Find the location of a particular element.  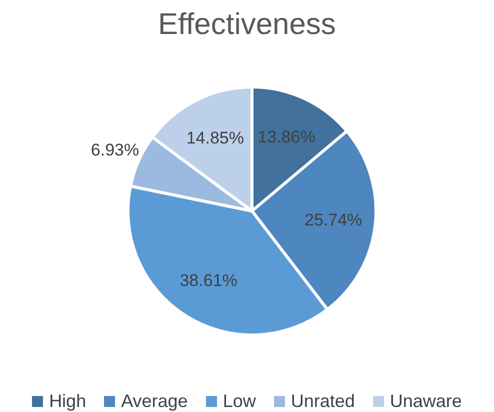

data-label: 38.61% is located at coordinates (209, 280).